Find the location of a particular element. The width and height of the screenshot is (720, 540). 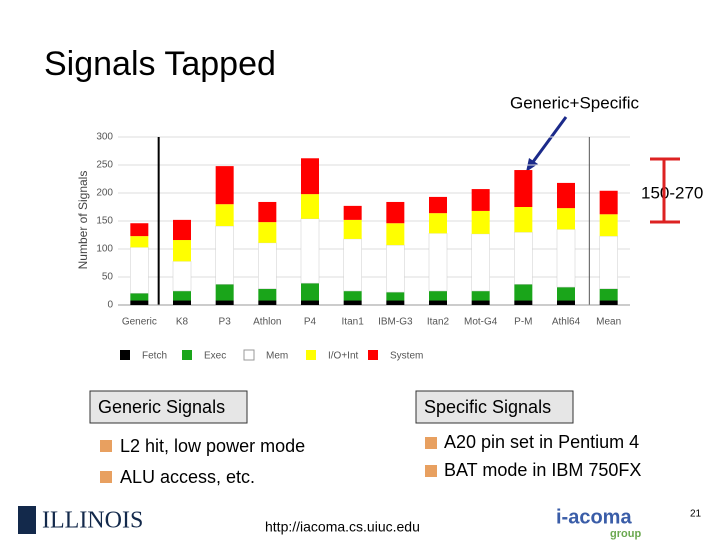

box-label: Generic Signals is located at coordinates (161, 407).